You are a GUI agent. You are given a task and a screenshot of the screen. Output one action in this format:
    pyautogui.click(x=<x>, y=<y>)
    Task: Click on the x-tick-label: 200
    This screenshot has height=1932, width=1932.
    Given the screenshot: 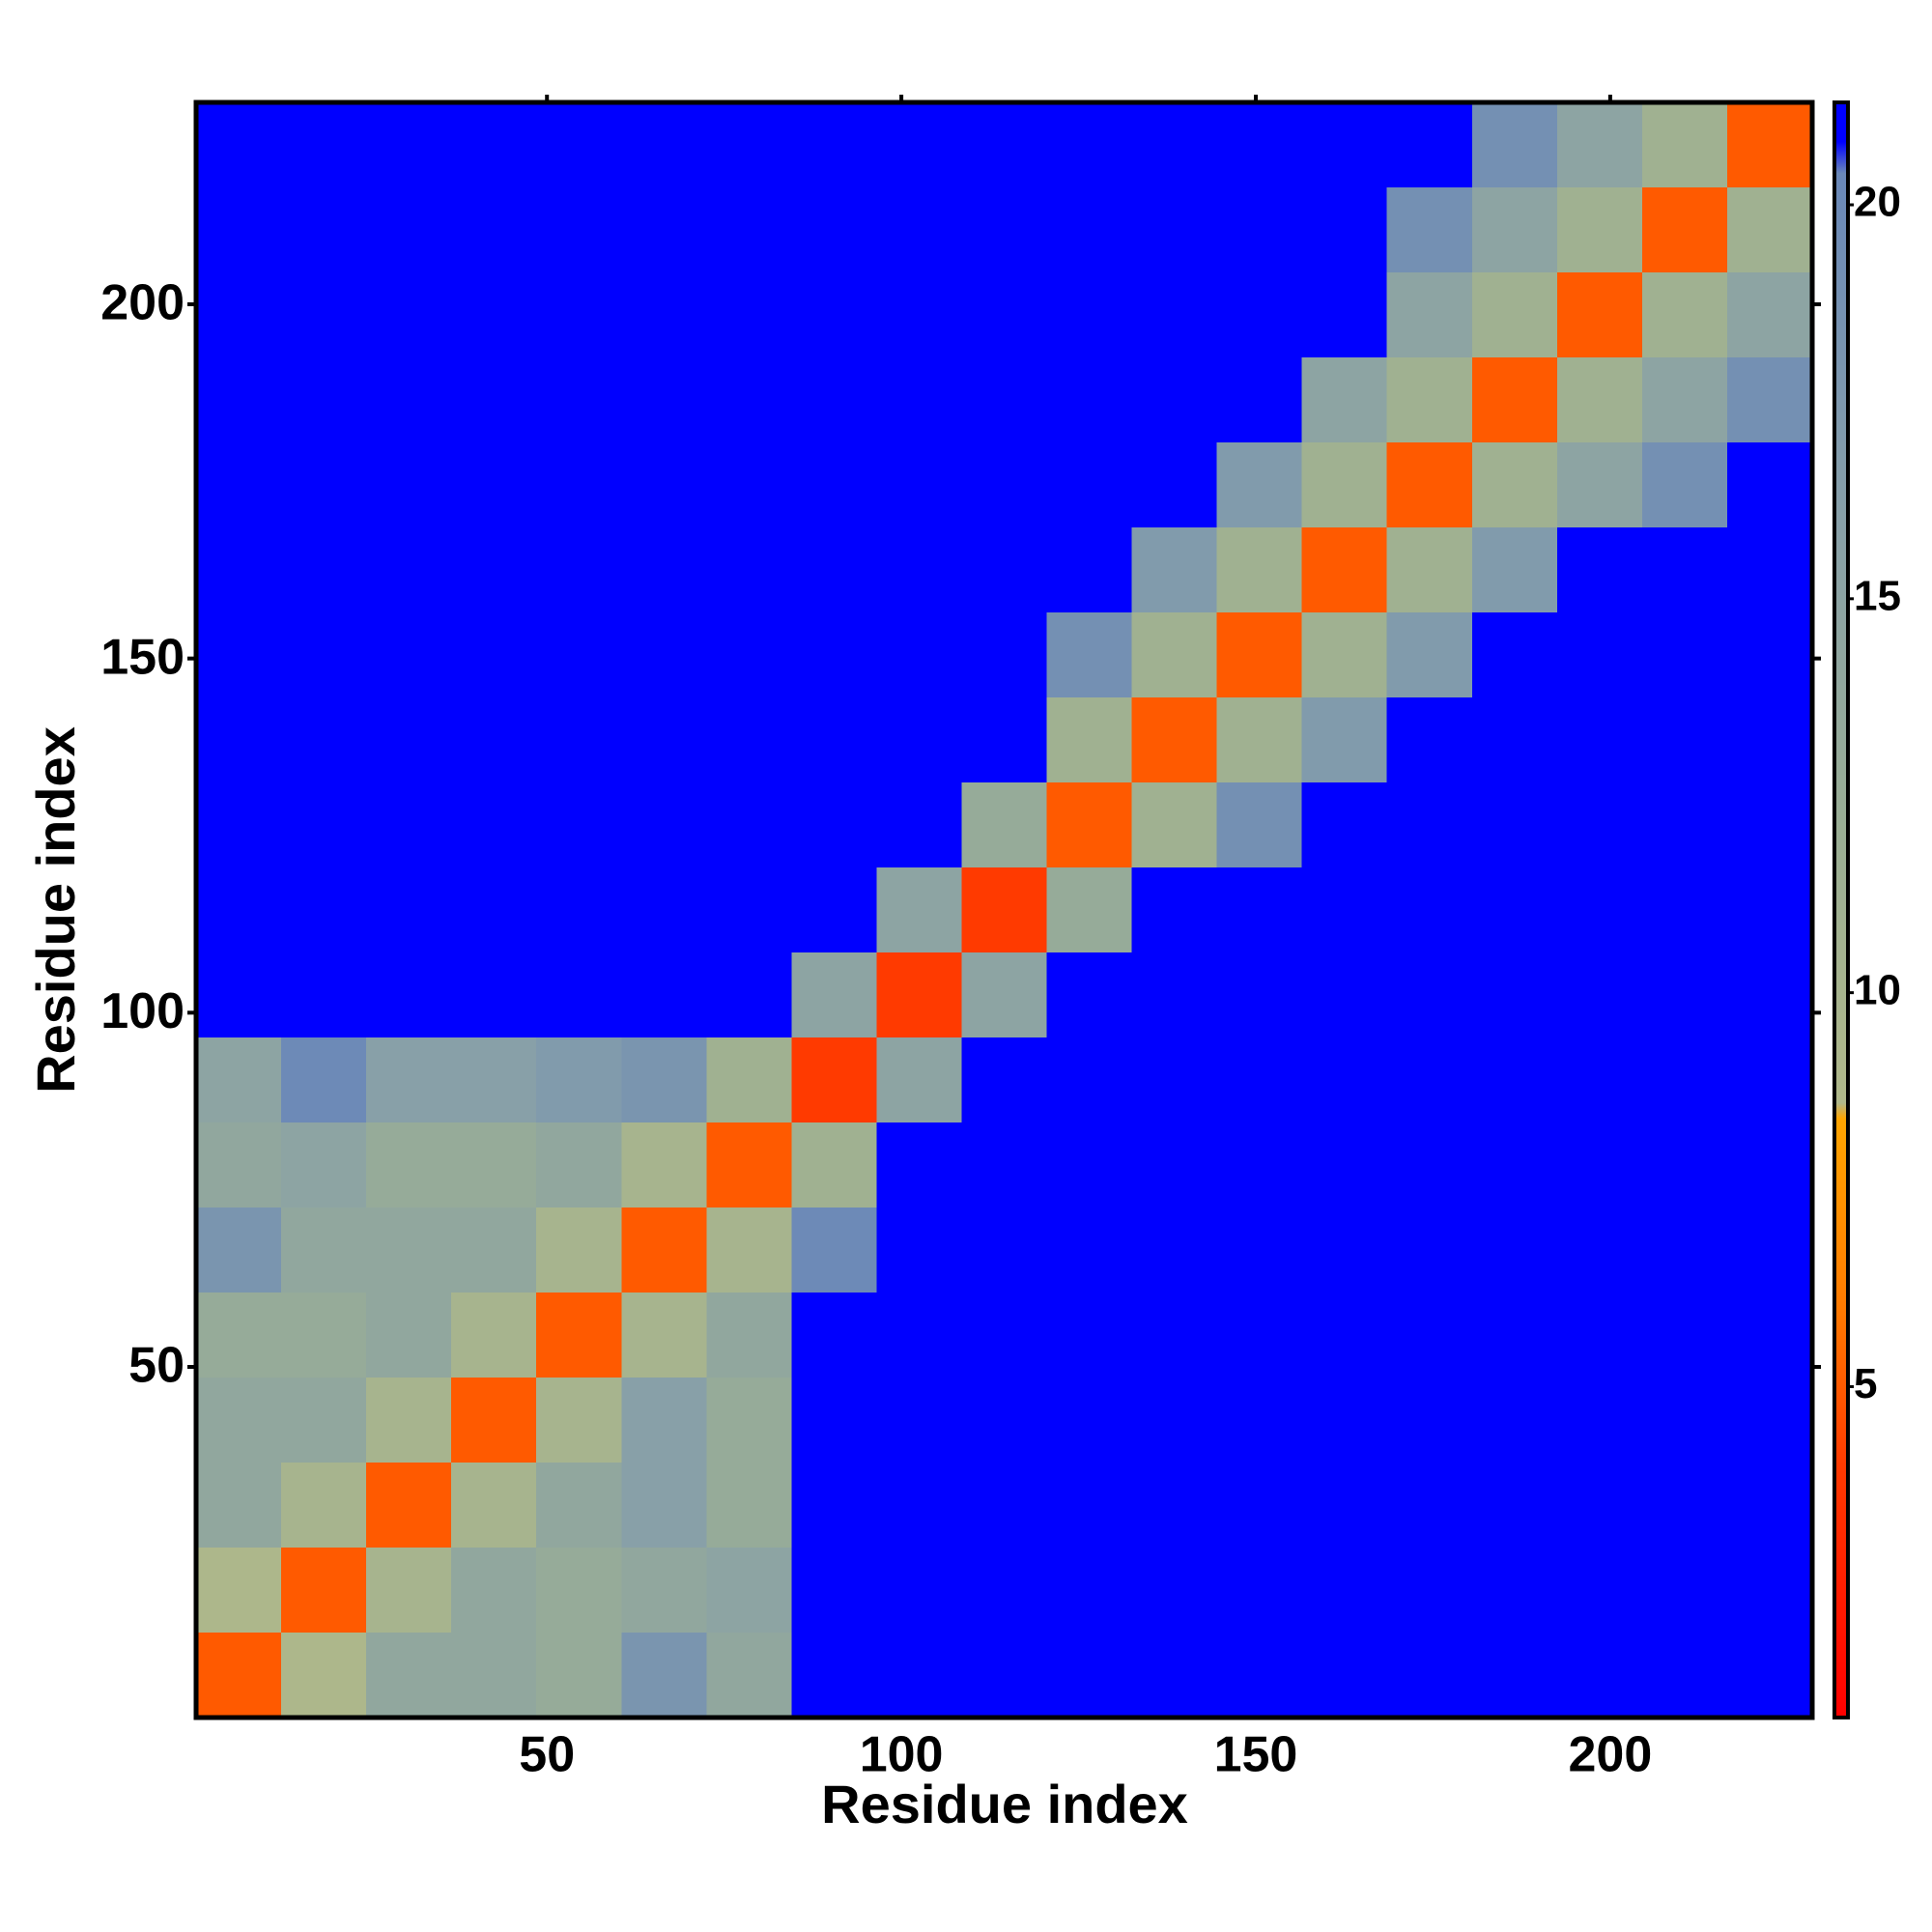 What is the action you would take?
    pyautogui.click(x=1610, y=1755)
    